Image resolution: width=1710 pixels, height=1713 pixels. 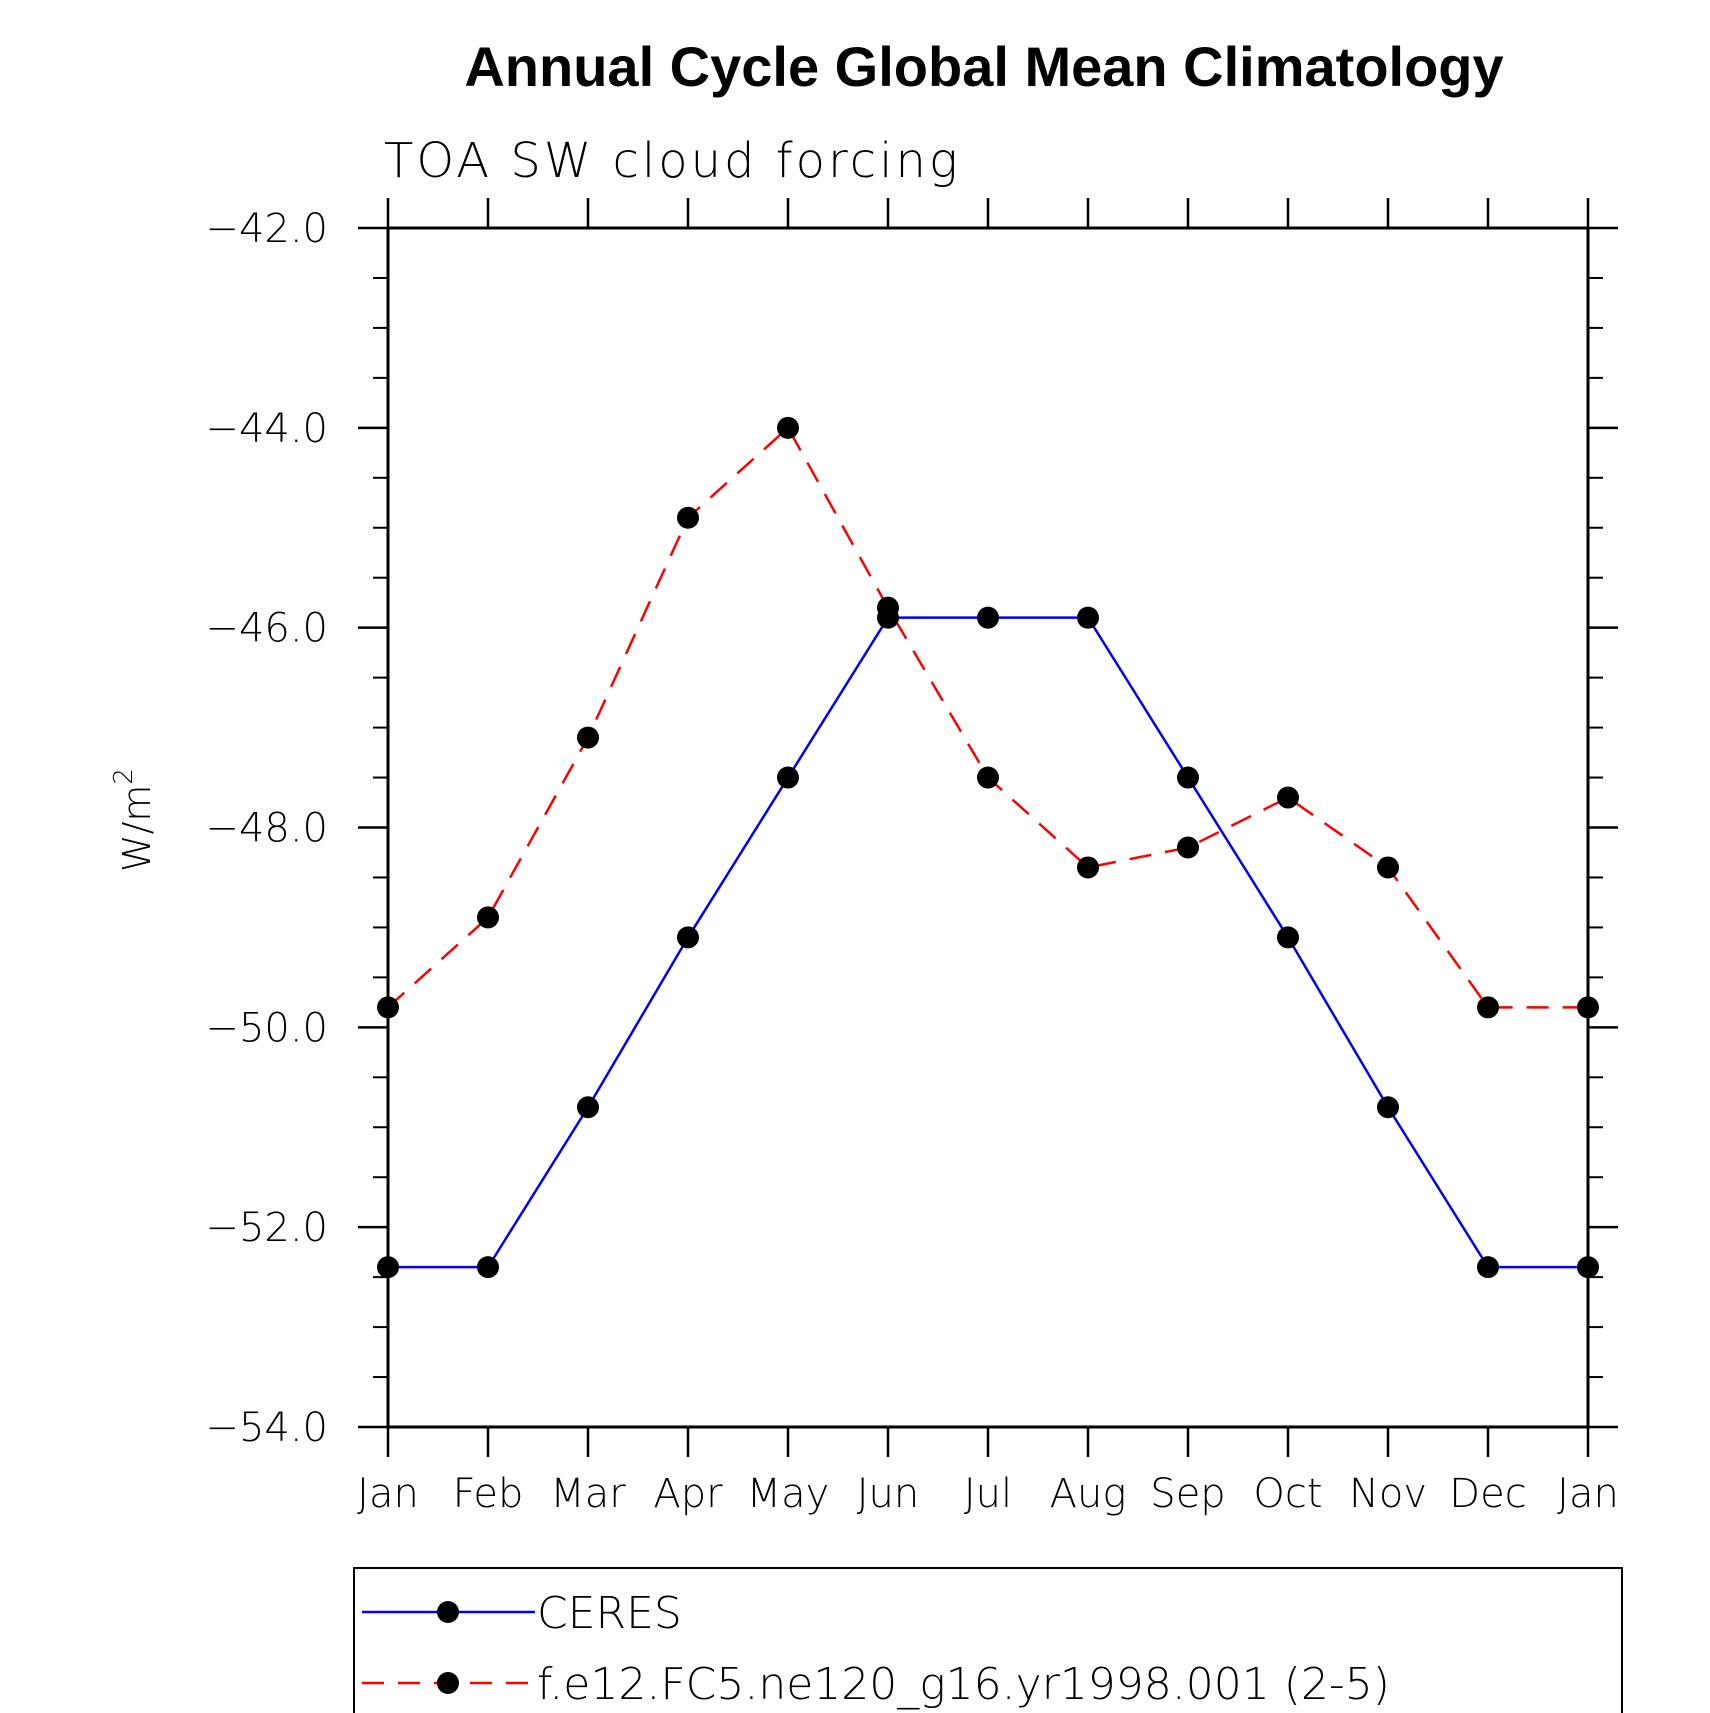 What do you see at coordinates (672, 161) in the screenshot?
I see `chart-subtitle: TOA SW cloud forcing` at bounding box center [672, 161].